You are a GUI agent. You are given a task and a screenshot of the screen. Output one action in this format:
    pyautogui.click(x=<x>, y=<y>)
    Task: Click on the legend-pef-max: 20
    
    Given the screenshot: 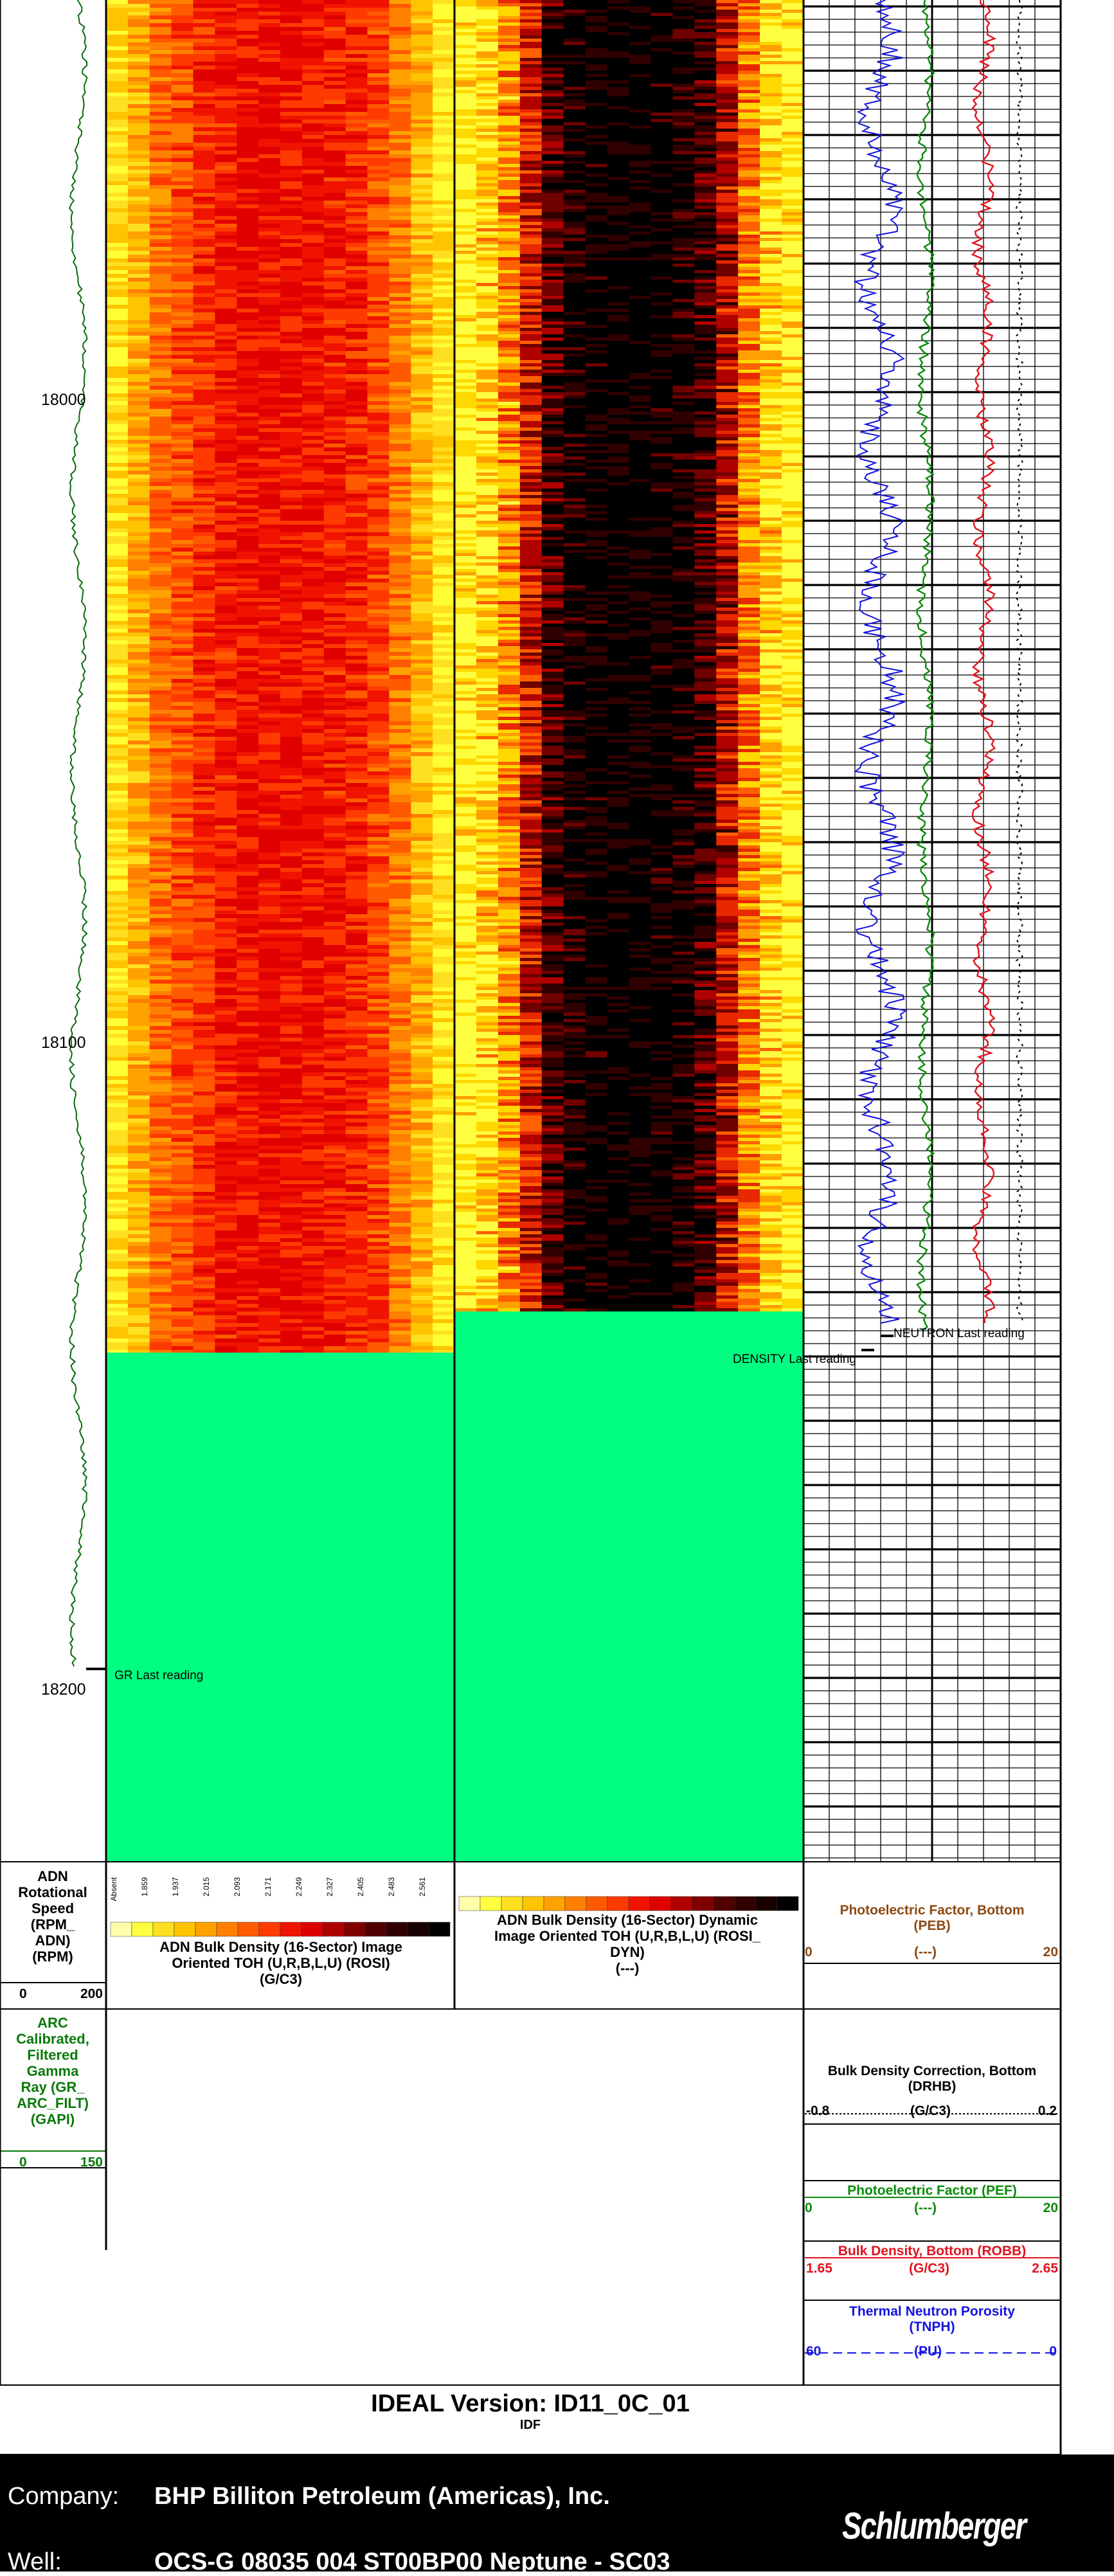 What is the action you would take?
    pyautogui.click(x=1050, y=2208)
    